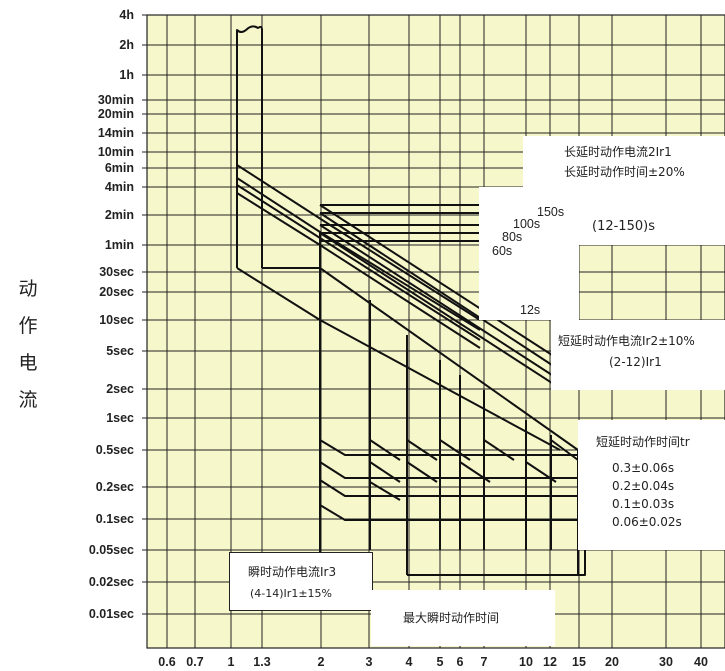 The height and width of the screenshot is (671, 725). Describe the element at coordinates (119, 245) in the screenshot. I see `y-tick-label-1min: 1min` at that location.